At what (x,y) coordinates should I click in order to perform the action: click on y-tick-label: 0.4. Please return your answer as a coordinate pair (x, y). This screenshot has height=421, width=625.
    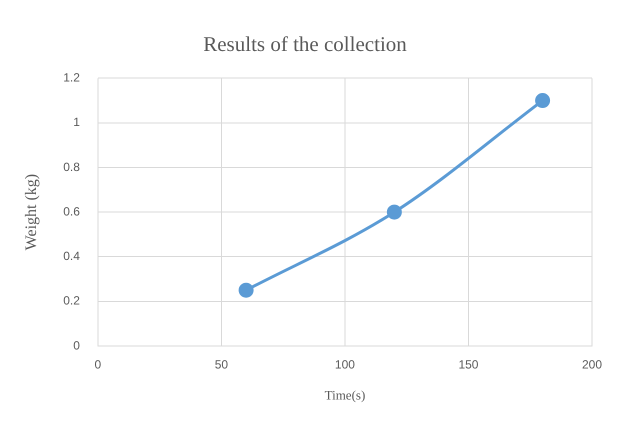
    Looking at the image, I should click on (71, 256).